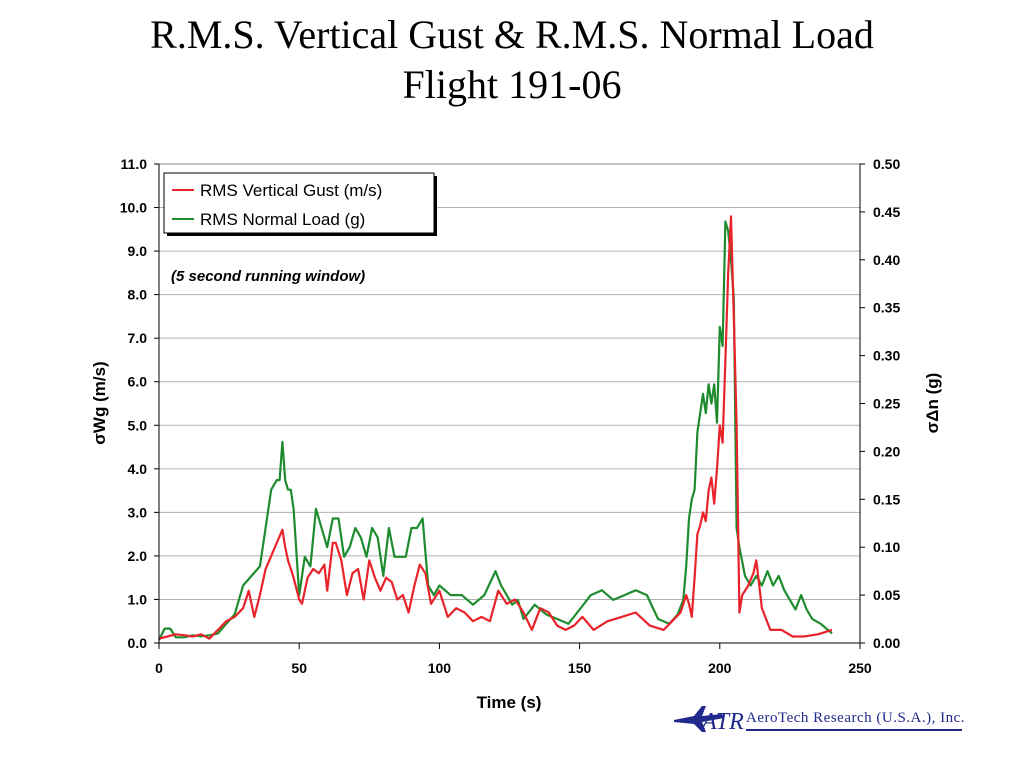 This screenshot has height=768, width=1024. Describe the element at coordinates (886, 212) in the screenshot. I see `y-right-tick-label: 0.45` at that location.